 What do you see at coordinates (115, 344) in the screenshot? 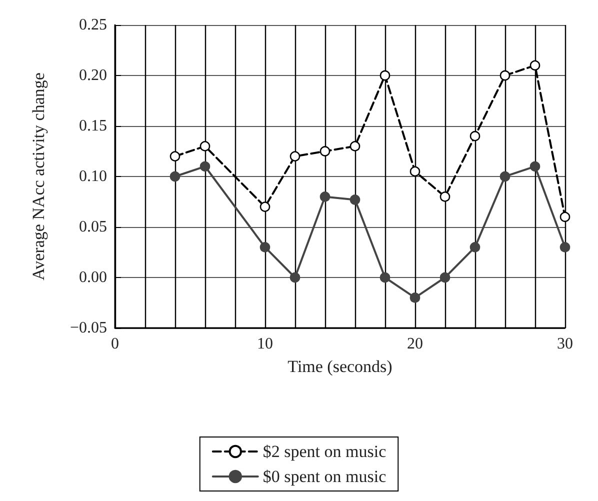
I see `x-tick-label: 0` at bounding box center [115, 344].